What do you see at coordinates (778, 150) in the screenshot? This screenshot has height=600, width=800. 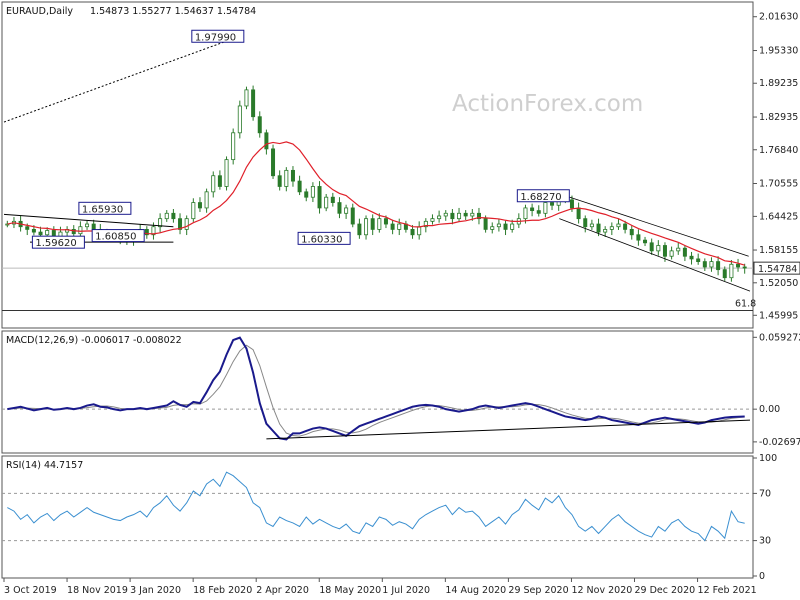 I see `main-ytick-label: 1.76840` at bounding box center [778, 150].